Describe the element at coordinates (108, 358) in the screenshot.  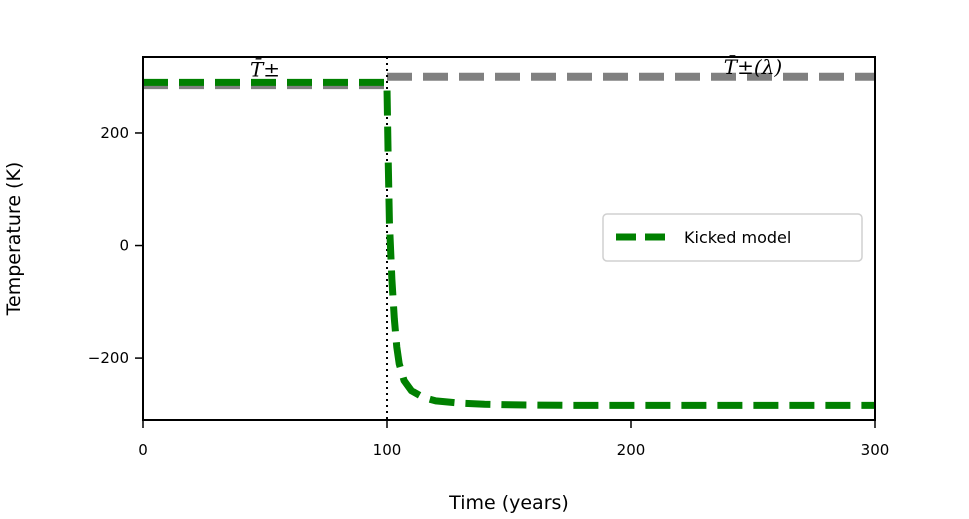
I see `y-tick-label-1: −200` at that location.